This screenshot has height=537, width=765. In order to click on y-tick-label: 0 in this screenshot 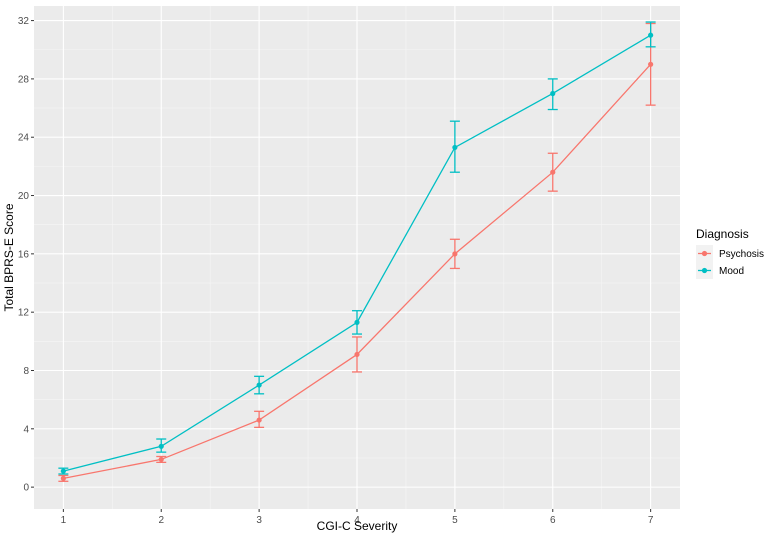, I will do `click(26, 488)`.